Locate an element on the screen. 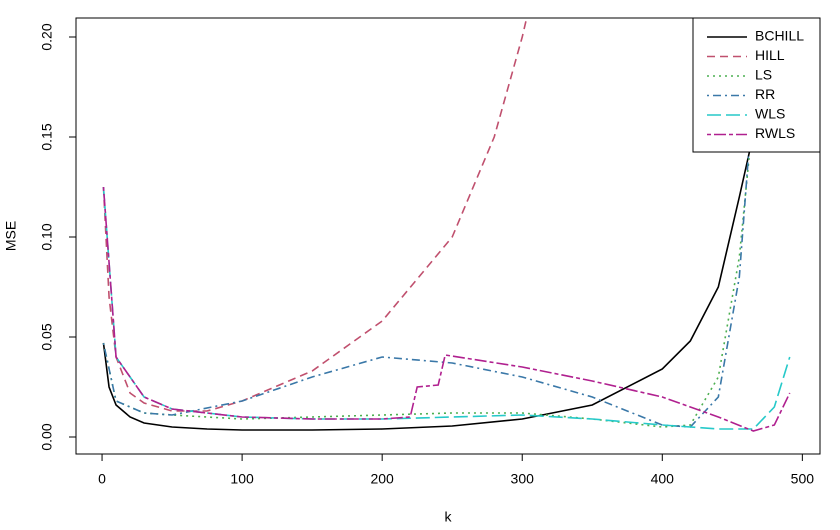 This screenshot has width=840, height=530. legend-label: LS is located at coordinates (763, 75).